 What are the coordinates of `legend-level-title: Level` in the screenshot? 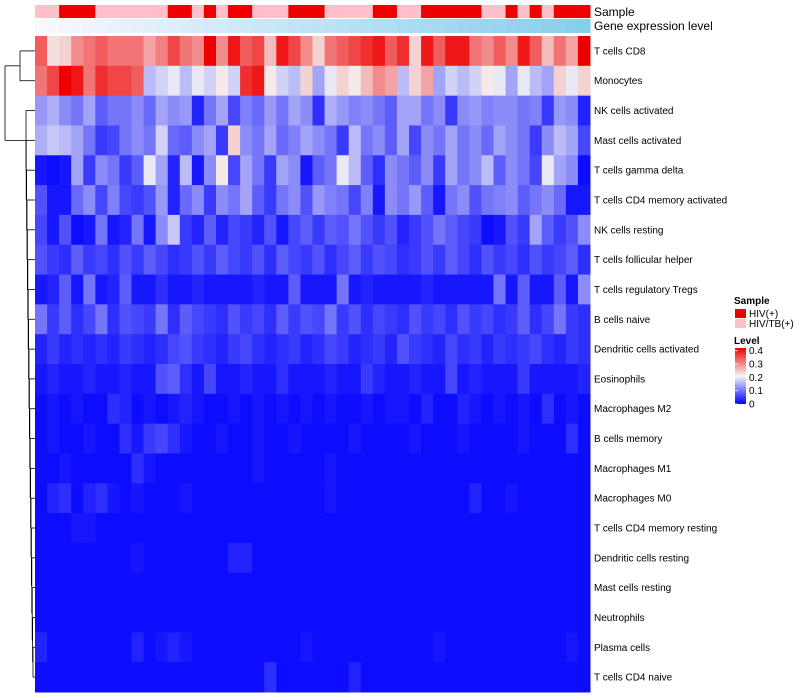 It's located at (747, 341).